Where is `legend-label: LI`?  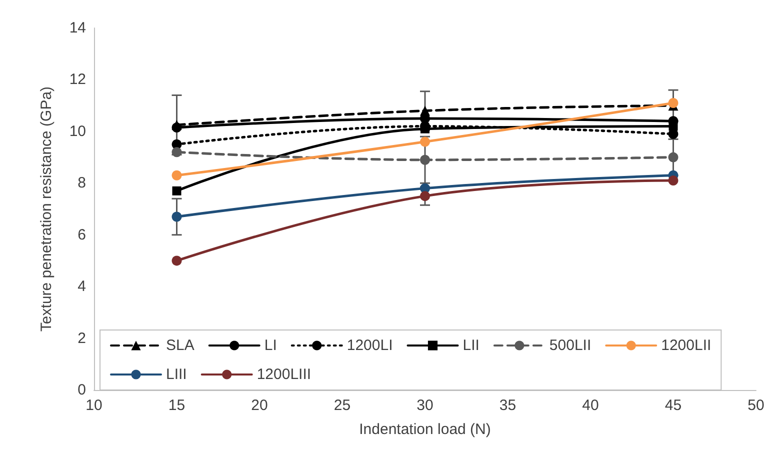
legend-label: LI is located at coordinates (270, 345).